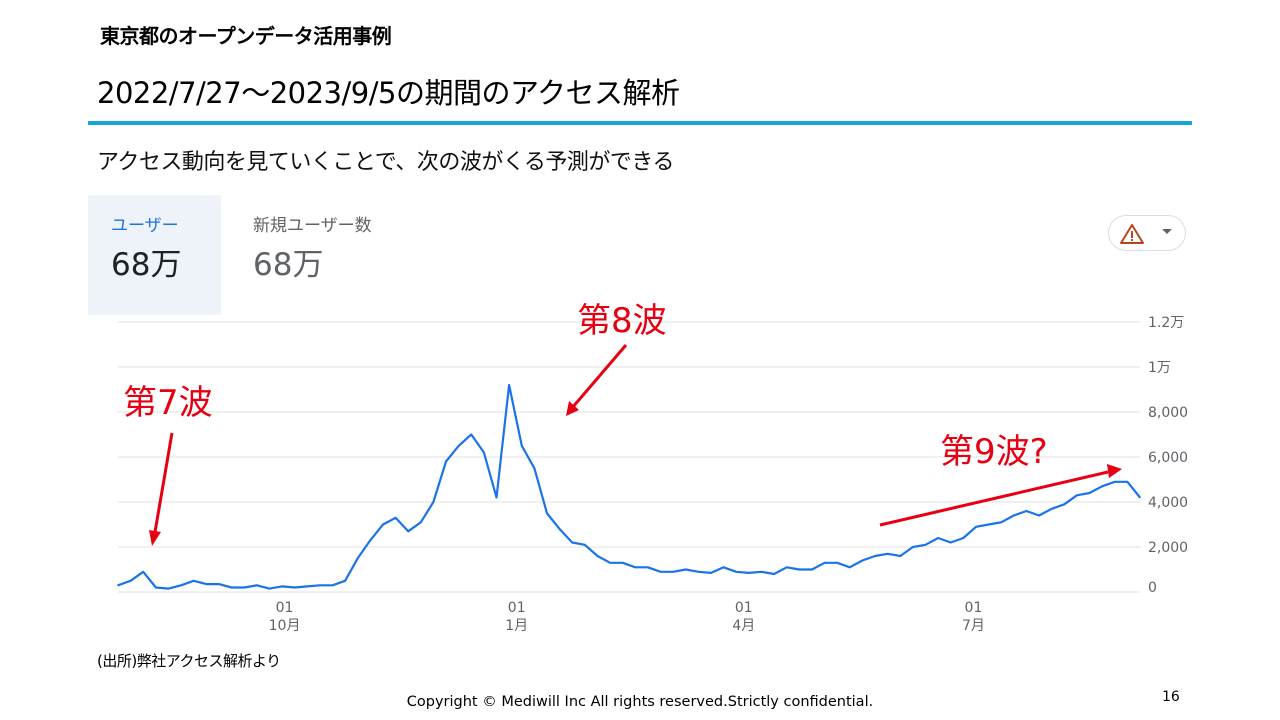  Describe the element at coordinates (189, 661) in the screenshot. I see `source-note: (出所)弊社アクセス解析より` at that location.